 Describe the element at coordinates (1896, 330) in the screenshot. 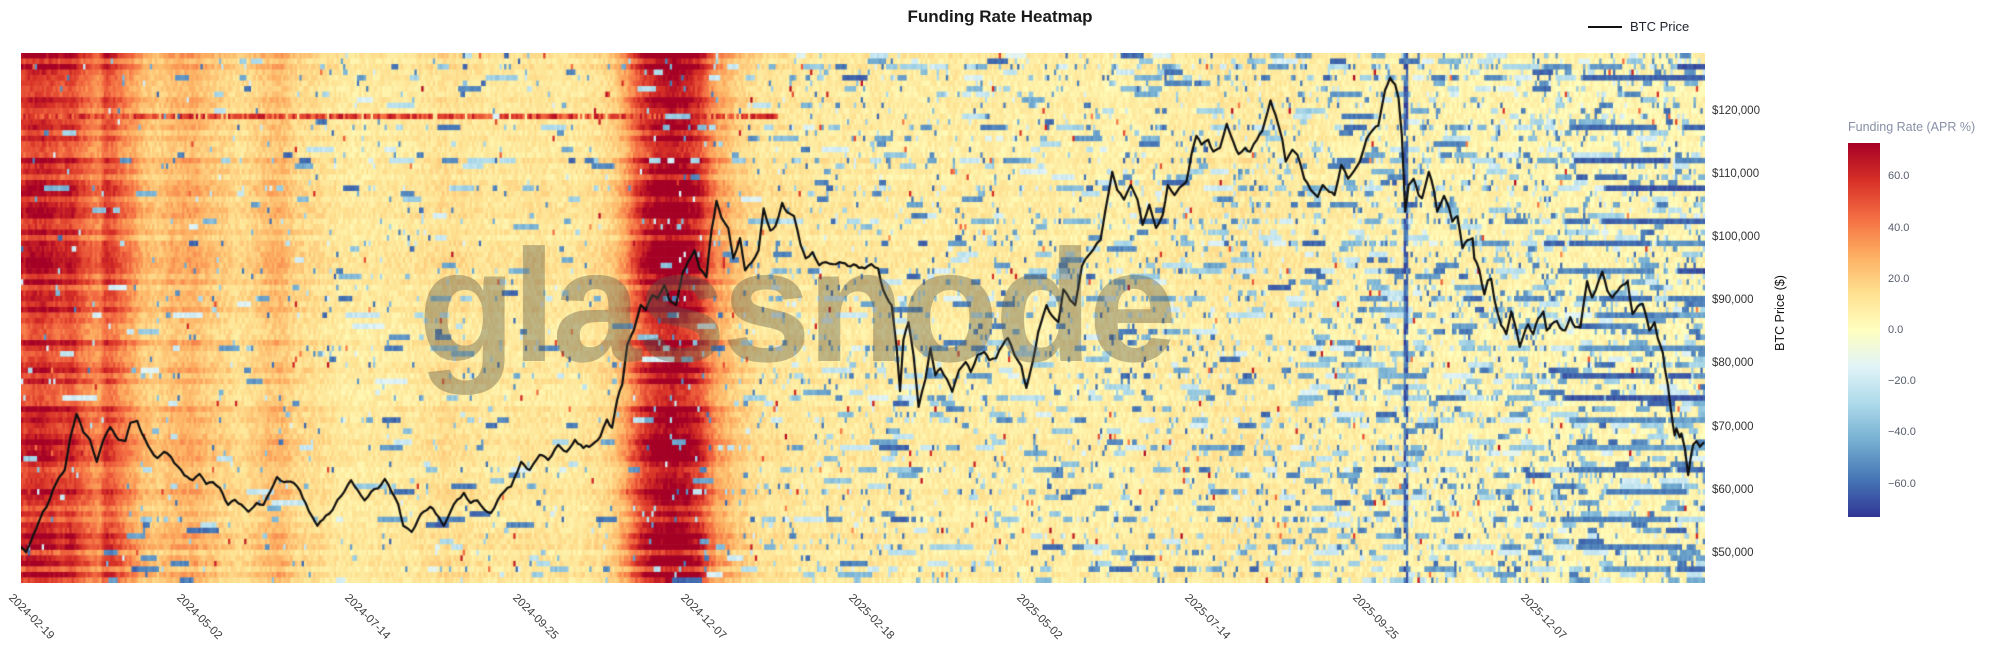

I see `colorbar-tick: 0.0` at that location.